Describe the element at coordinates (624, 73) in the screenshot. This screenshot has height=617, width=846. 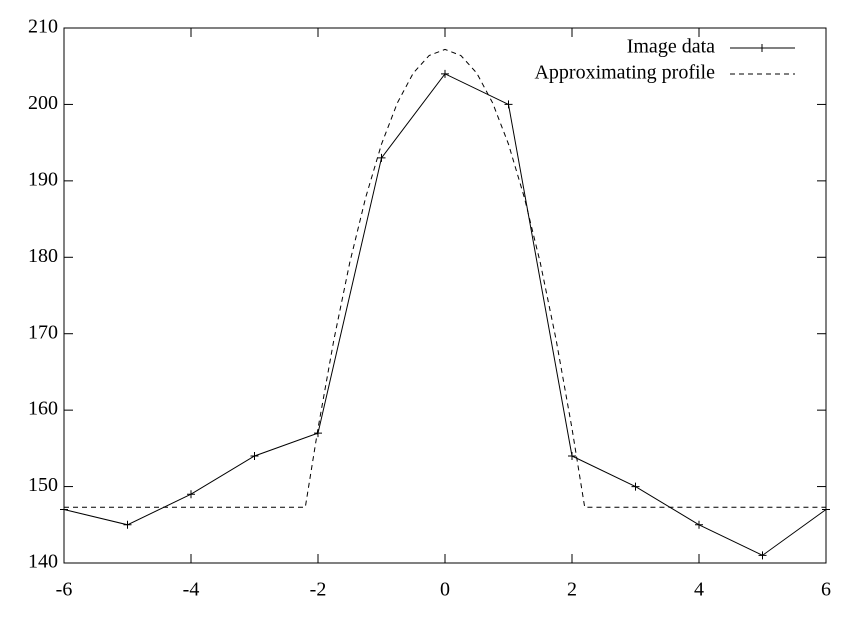
I see `legend-label: Approximating profile` at that location.